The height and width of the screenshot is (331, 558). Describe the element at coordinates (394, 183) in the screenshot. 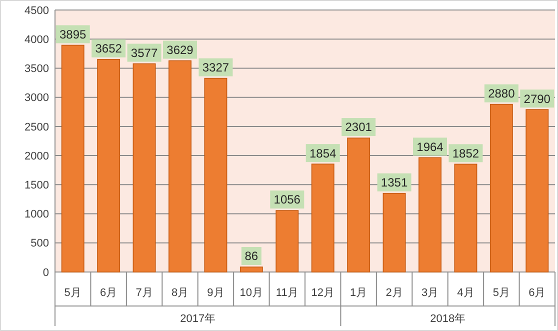

I see `data-label: 1351` at that location.